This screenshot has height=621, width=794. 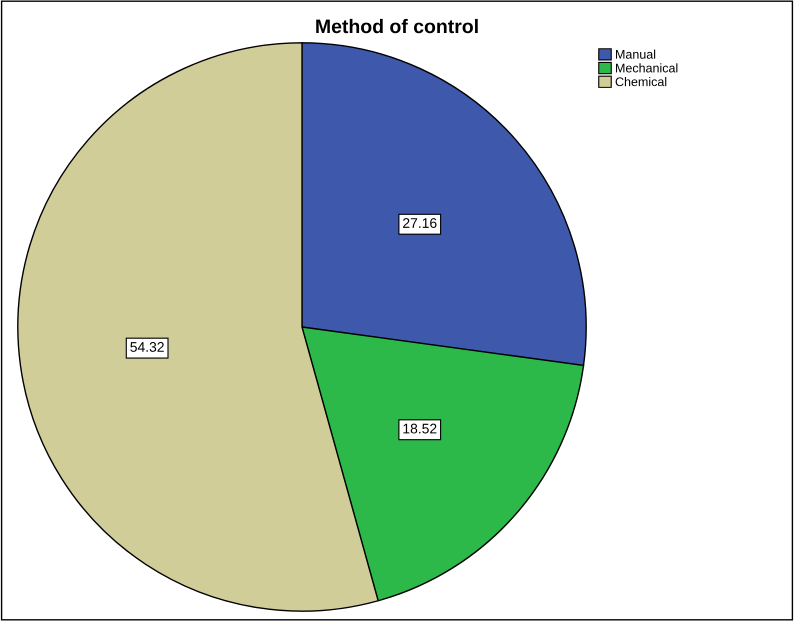 What do you see at coordinates (641, 81) in the screenshot?
I see `legend-label: Chemical` at bounding box center [641, 81].